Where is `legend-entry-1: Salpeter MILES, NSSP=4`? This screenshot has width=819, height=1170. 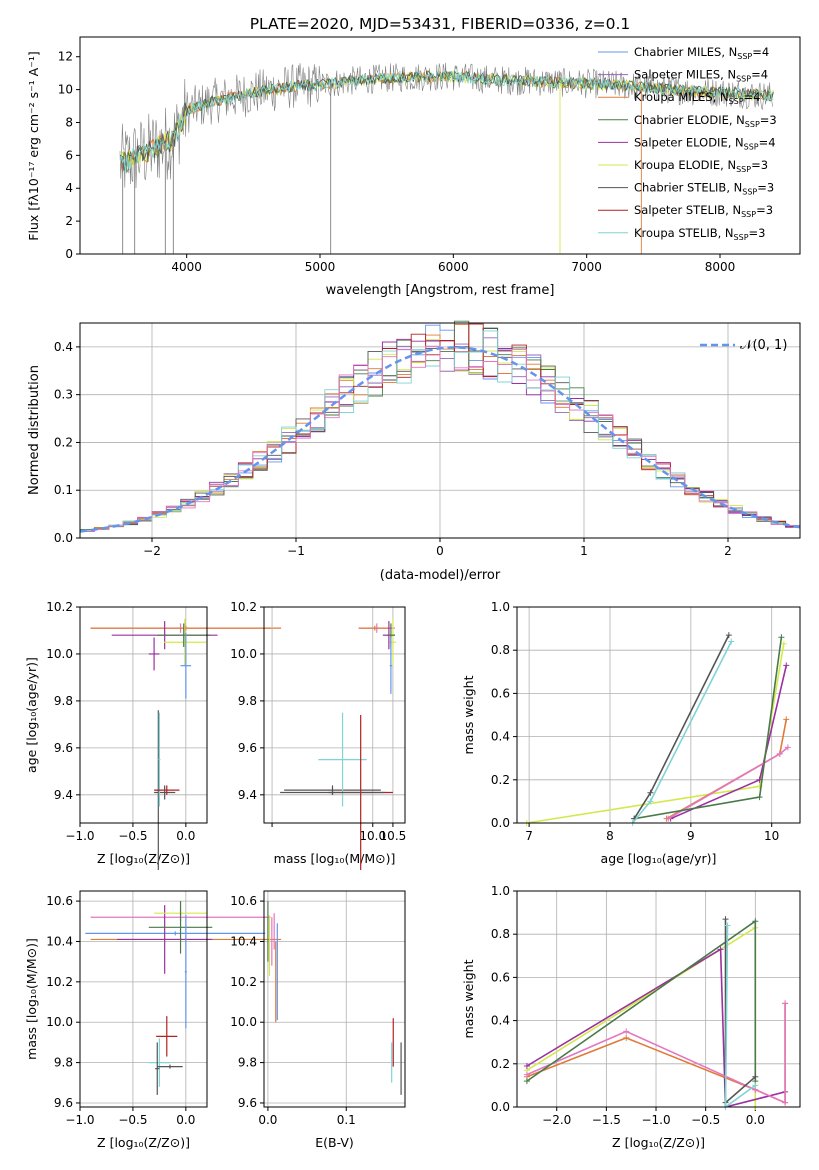
legend-entry-1: Salpeter MILES, NSSP=4 is located at coordinates (701, 76).